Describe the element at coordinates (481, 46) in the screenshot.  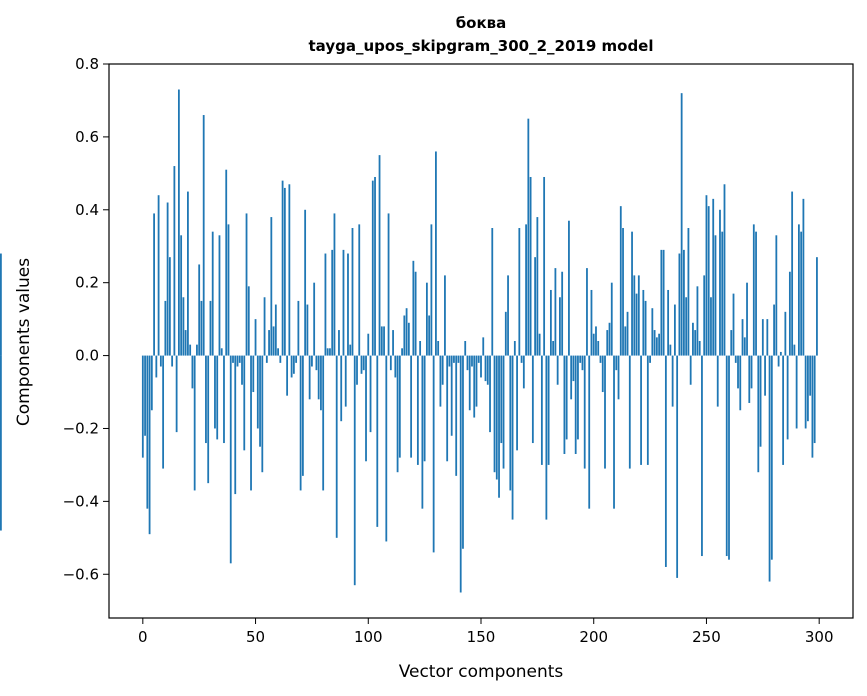
I see `chart-subtitle: tayga_upos_skipgram_300_2_2019 model` at that location.